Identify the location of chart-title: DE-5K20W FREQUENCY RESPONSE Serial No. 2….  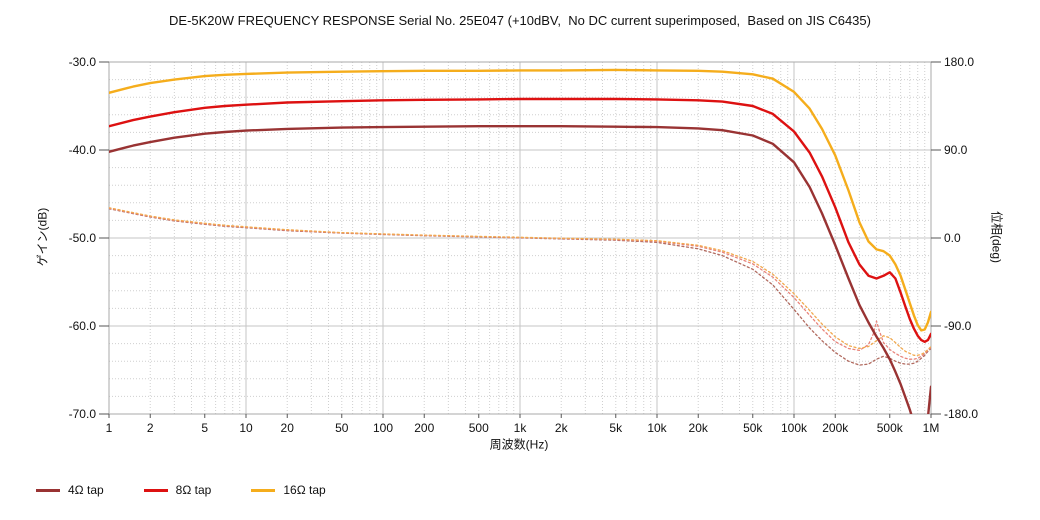
(520, 20).